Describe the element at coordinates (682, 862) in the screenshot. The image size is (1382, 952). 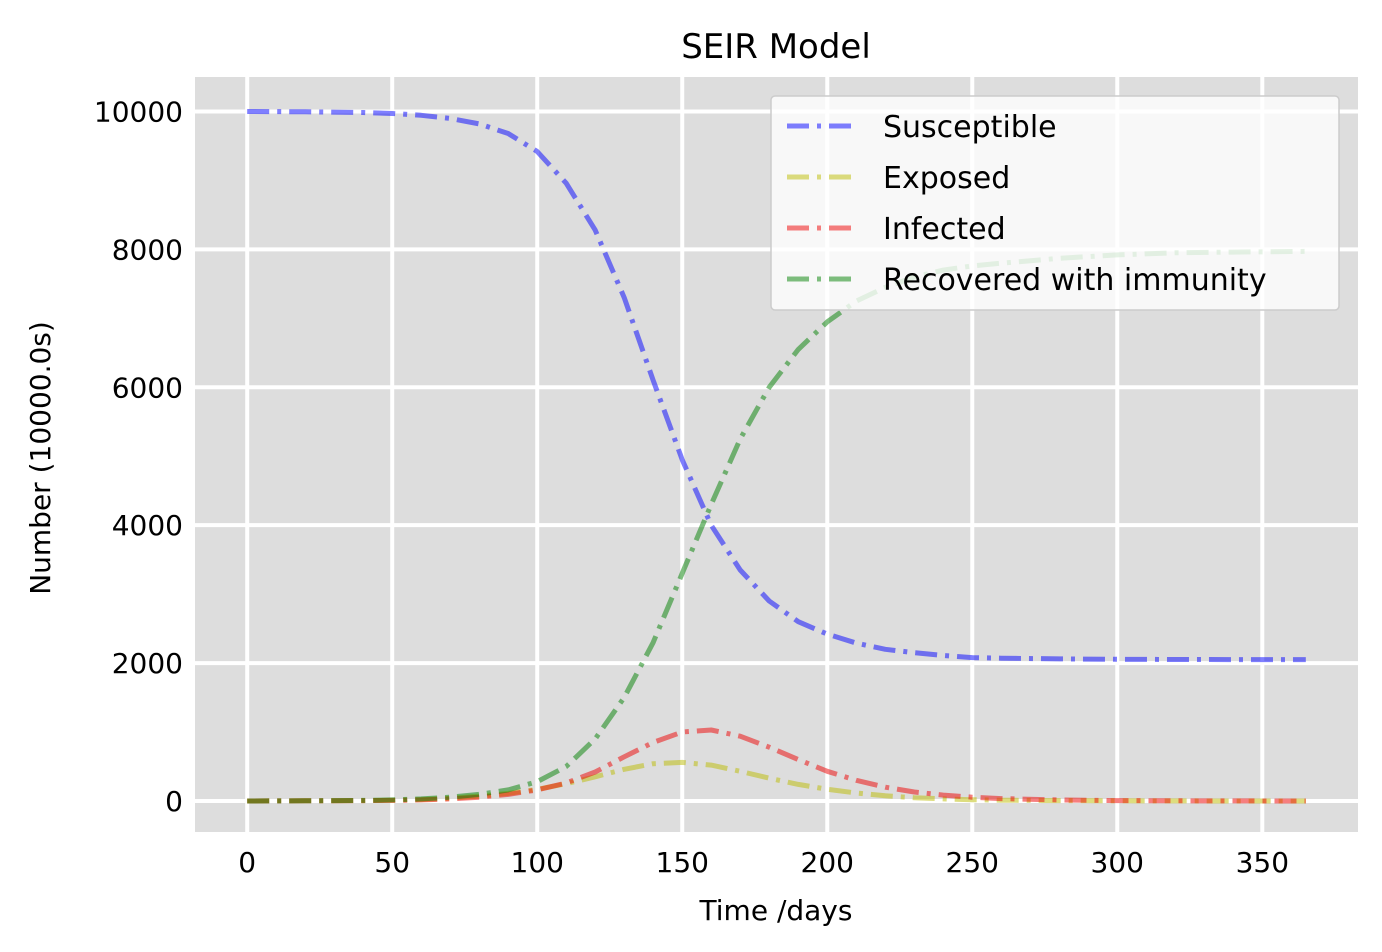
I see `x-tick-label: 150` at that location.